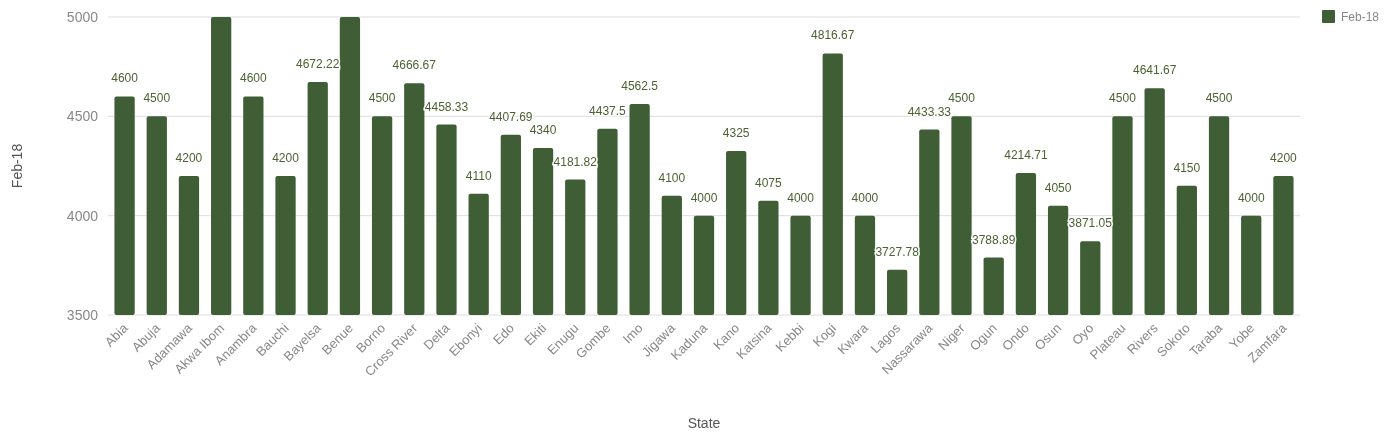  Describe the element at coordinates (640, 85) in the screenshot. I see `data-label: 4562.5` at that location.